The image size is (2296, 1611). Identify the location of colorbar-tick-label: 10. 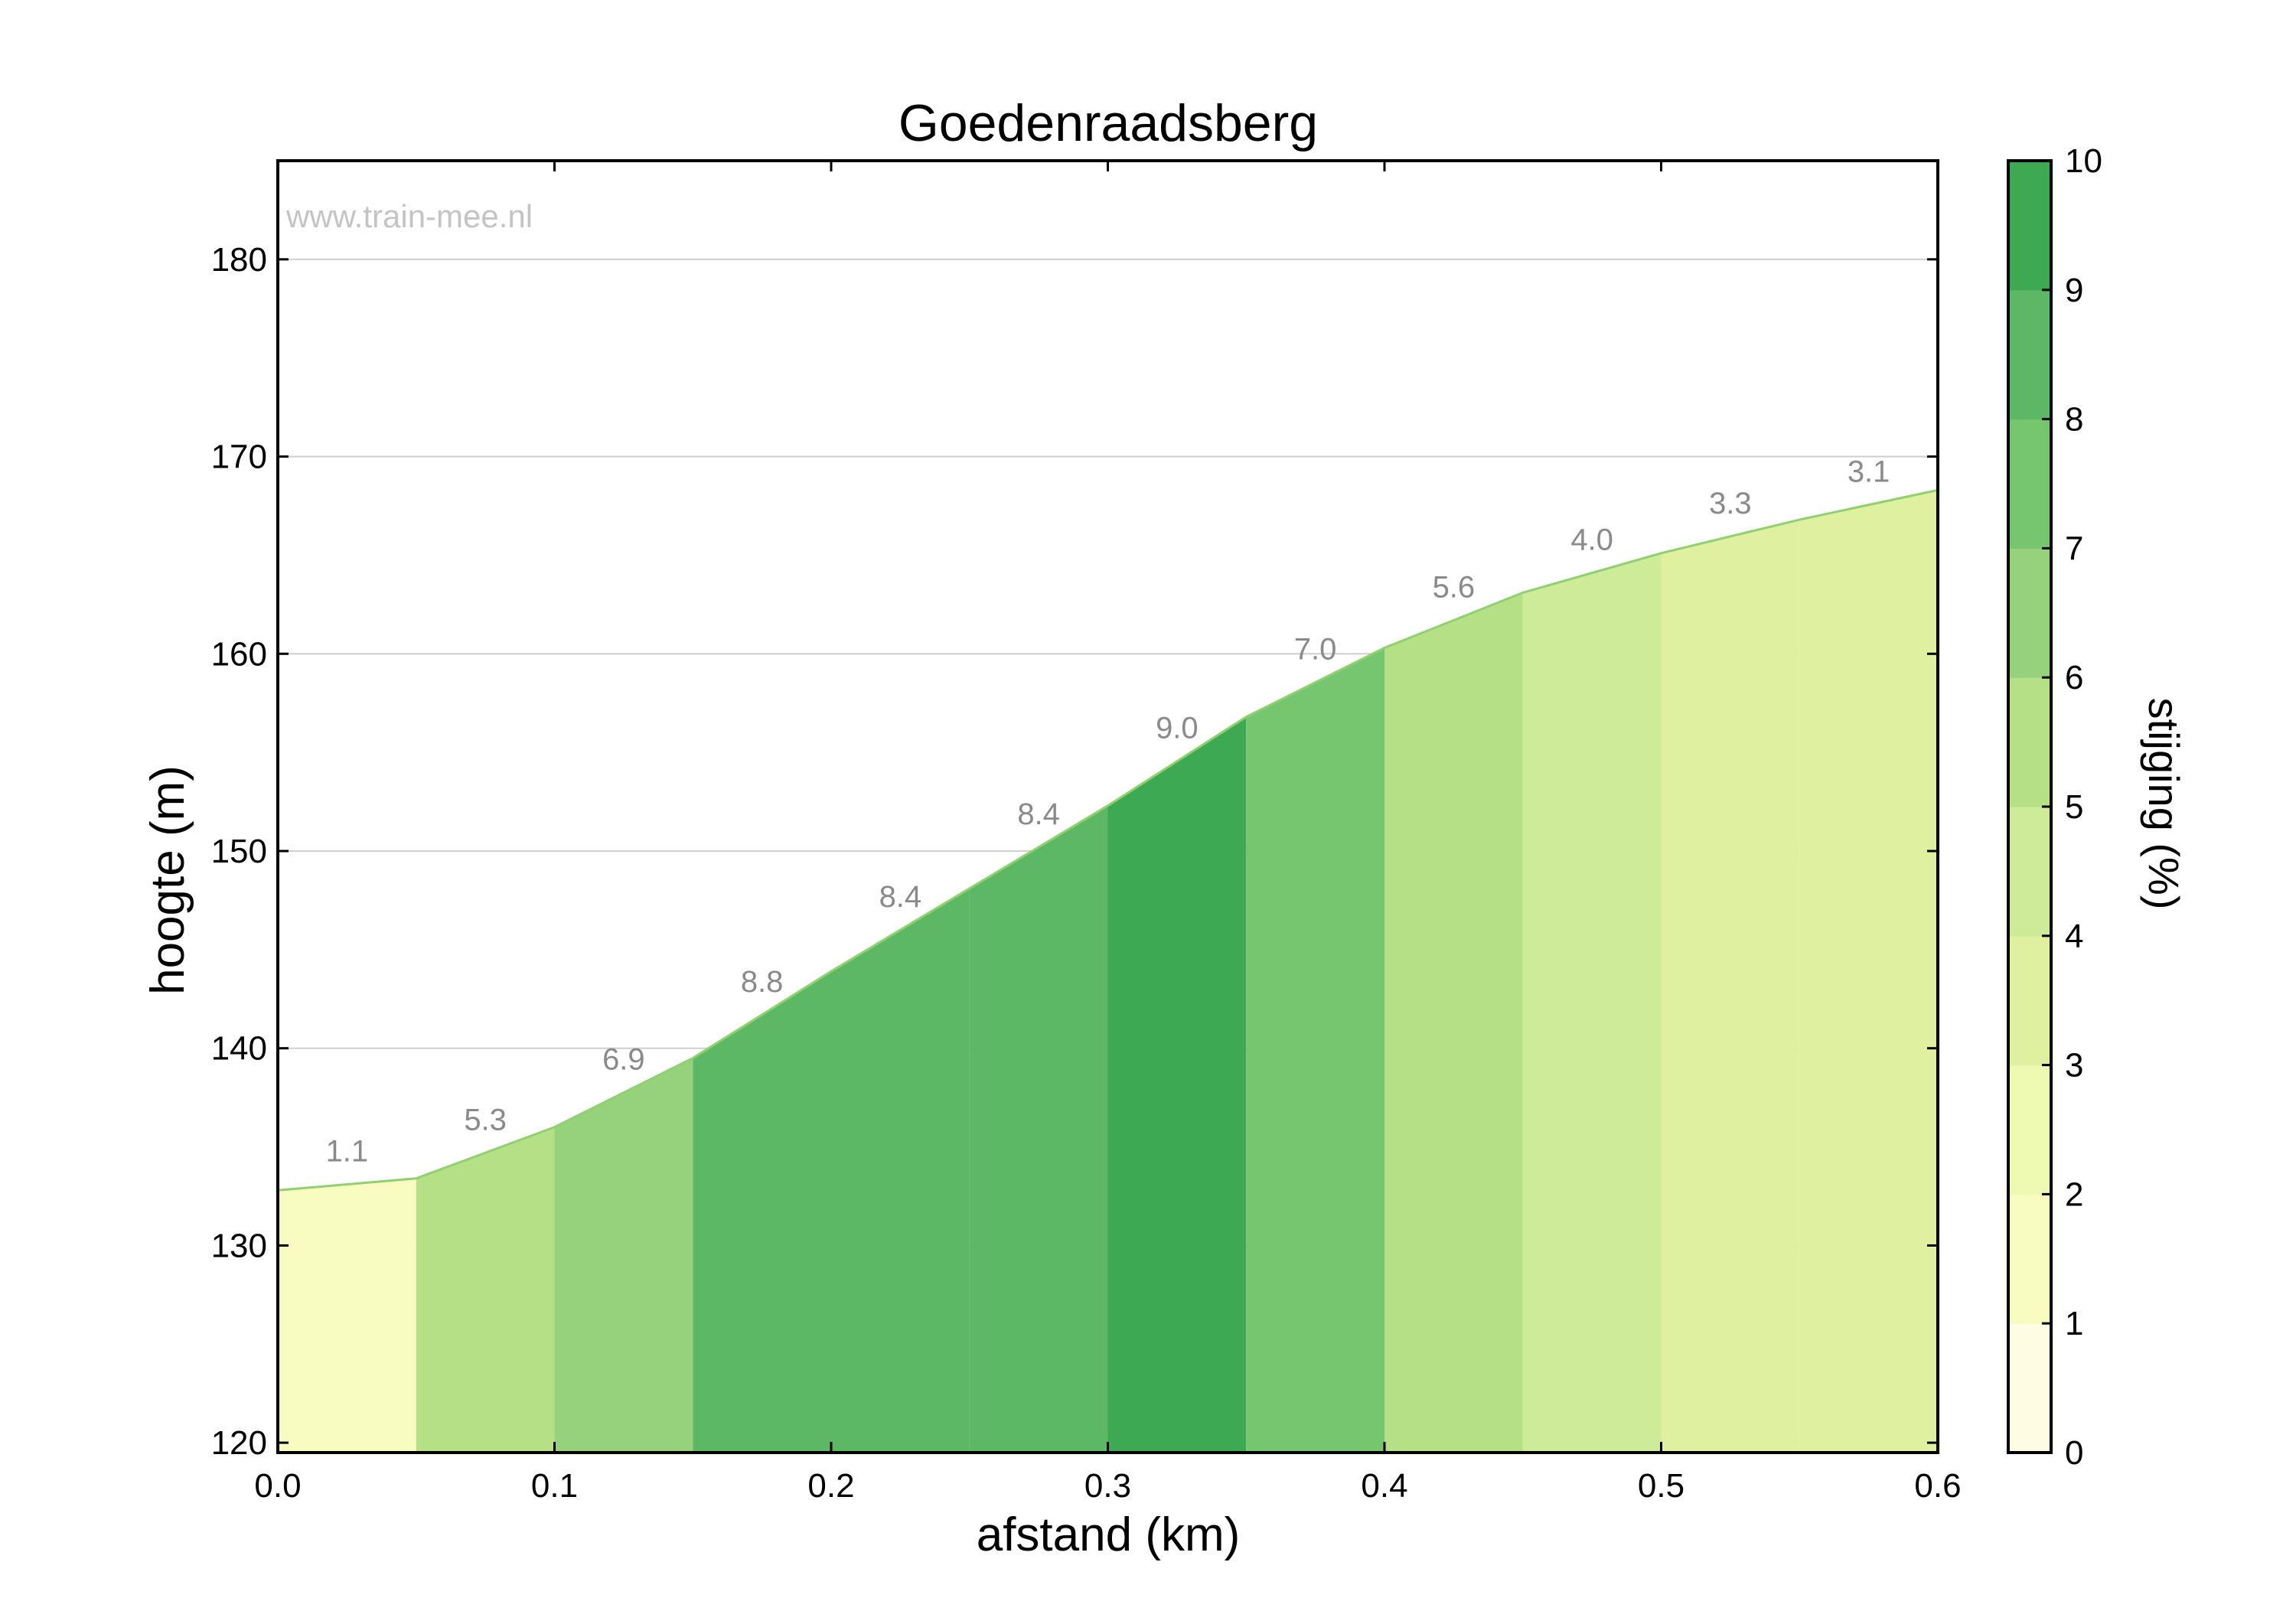
(2083, 161).